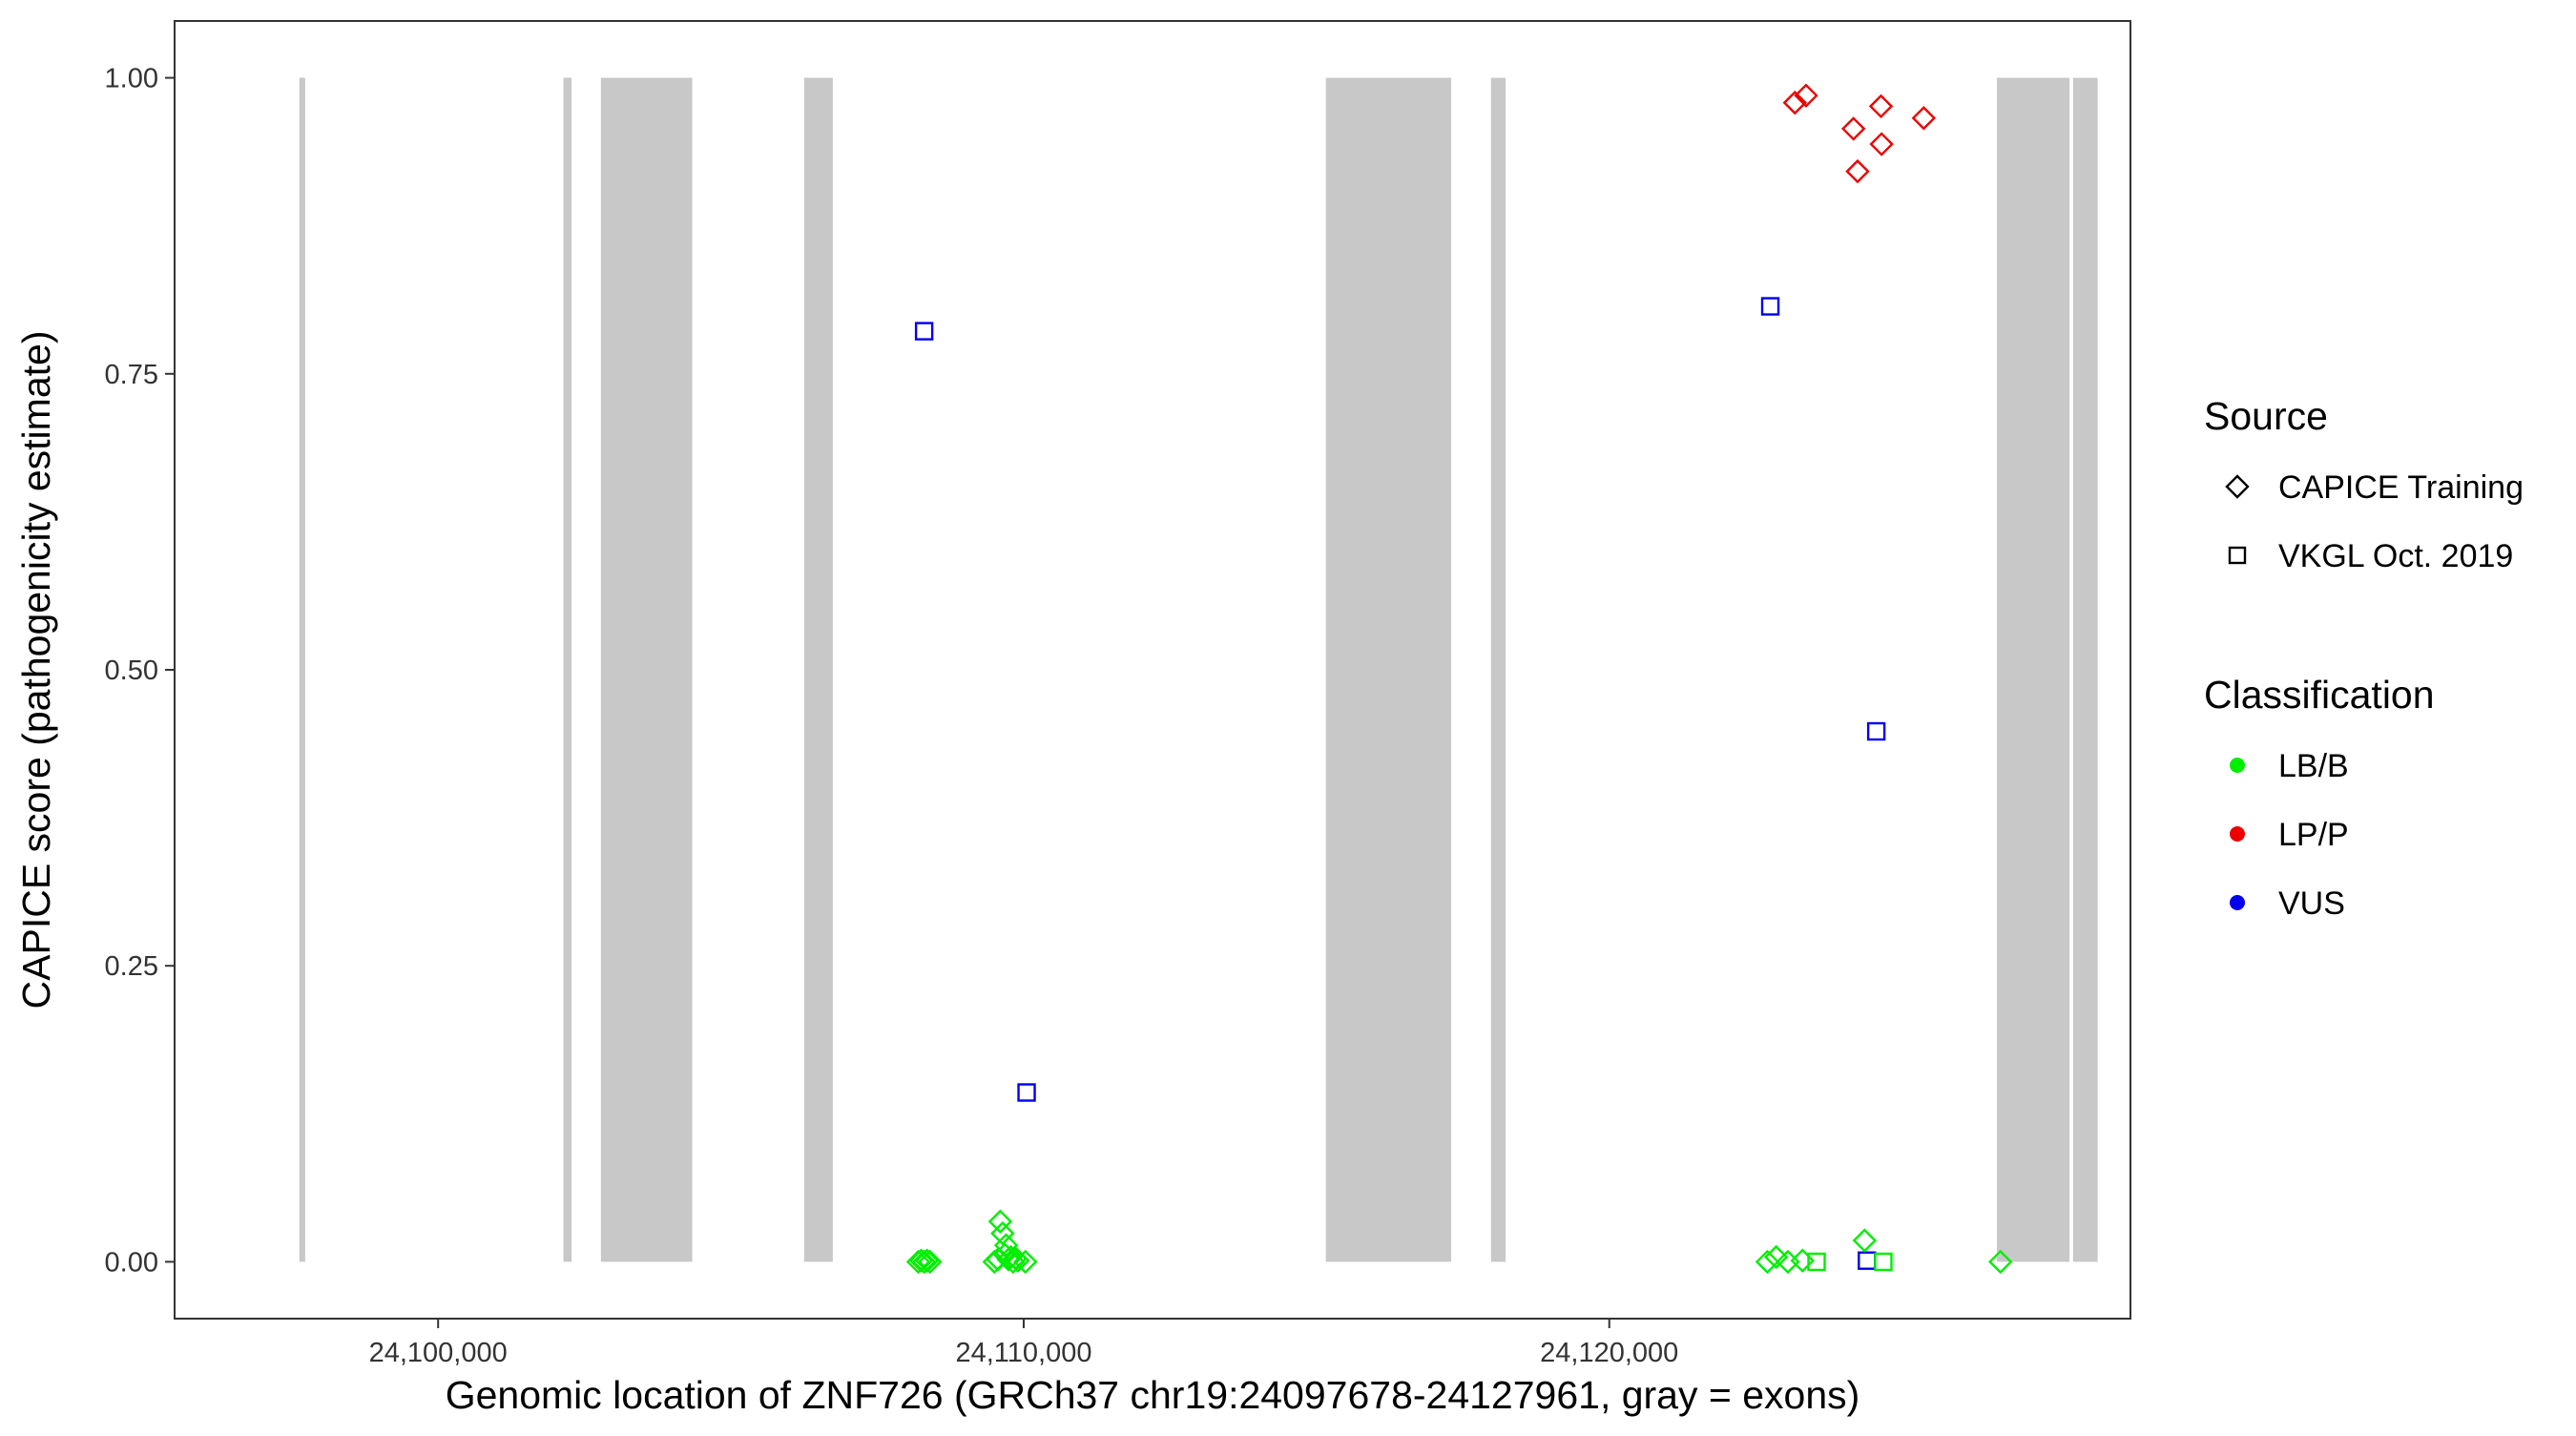 Image resolution: width=2576 pixels, height=1436 pixels. What do you see at coordinates (131, 966) in the screenshot?
I see `y-tick-label: 0.25` at bounding box center [131, 966].